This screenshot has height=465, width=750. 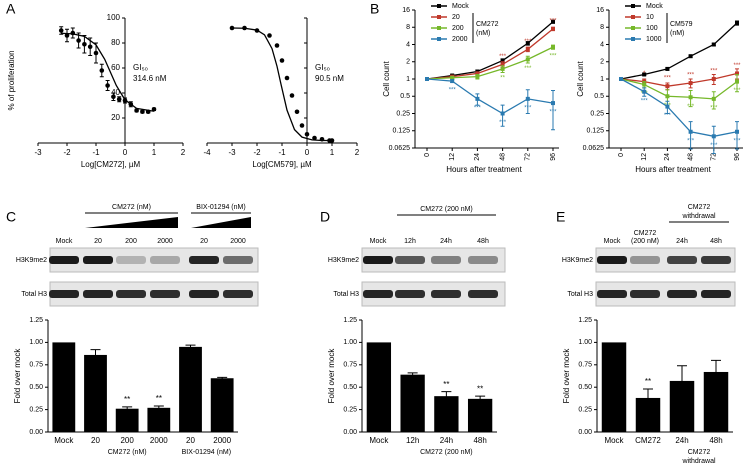 I want to click on legend-title: CM272, so click(x=487, y=24).